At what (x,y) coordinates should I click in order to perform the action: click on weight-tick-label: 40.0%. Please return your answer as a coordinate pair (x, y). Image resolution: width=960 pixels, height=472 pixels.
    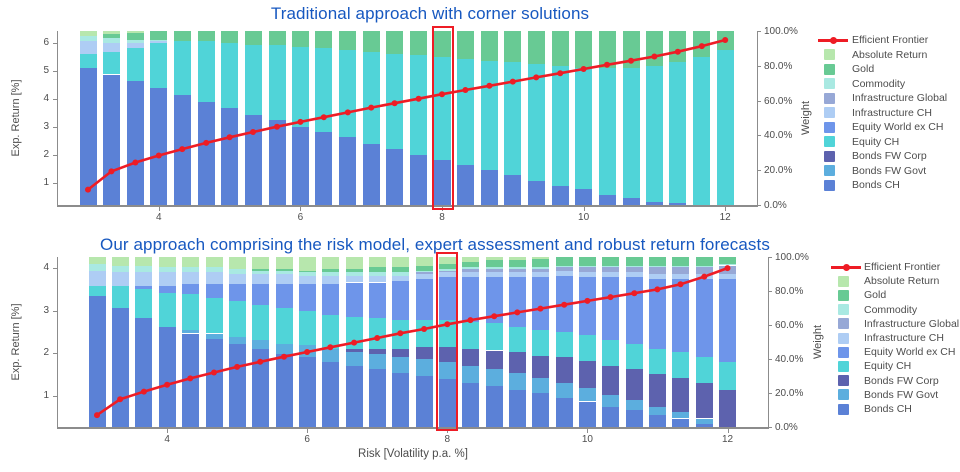
    Looking at the image, I should click on (789, 359).